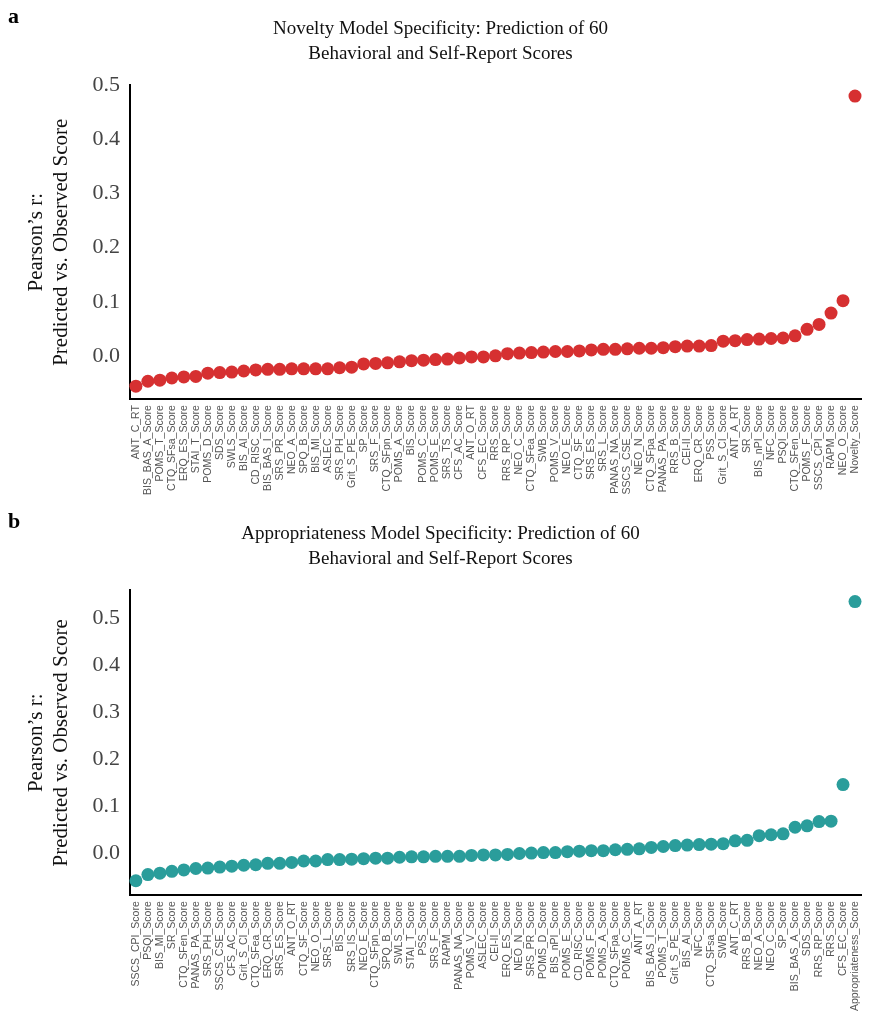 The image size is (877, 1021). I want to click on x-tick-label: NEO_O_Score, so click(841, 440).